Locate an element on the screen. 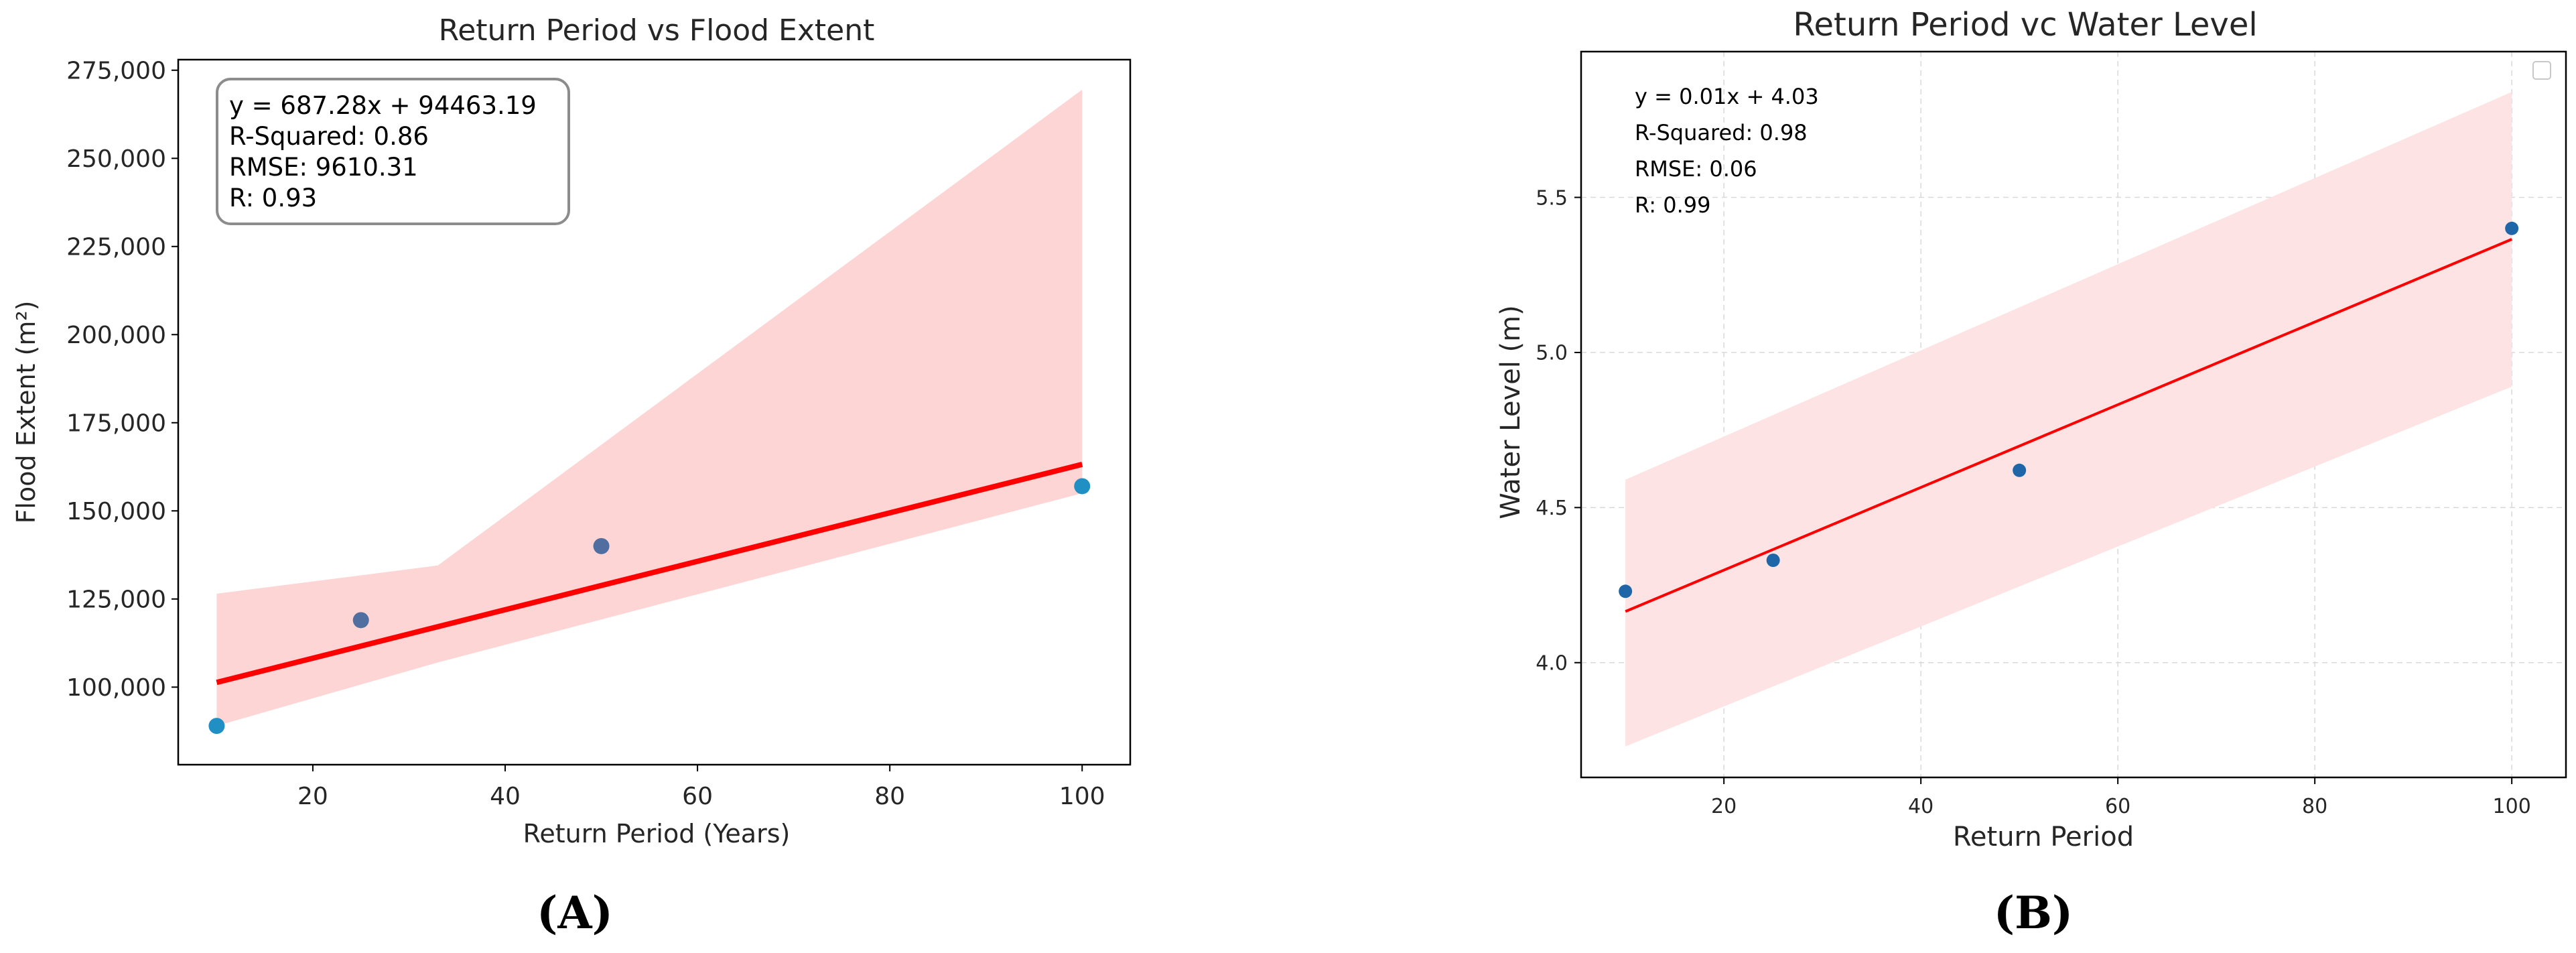  y-tick-label: 200,000 is located at coordinates (116, 335).